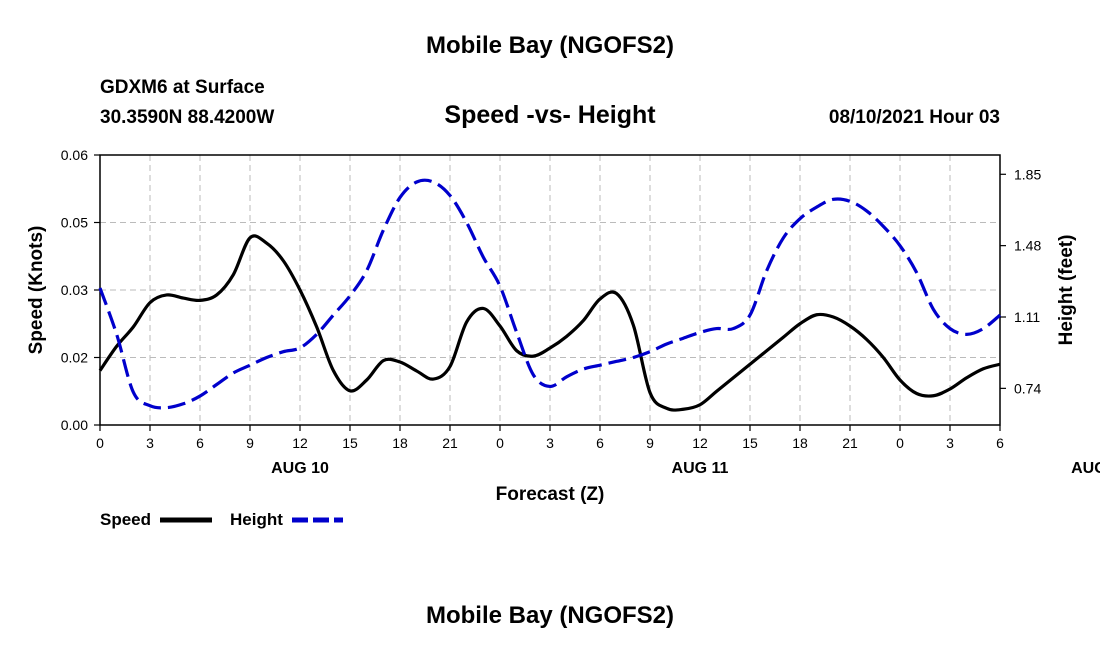  I want to click on y-tick-label-left: 0.05, so click(74, 223).